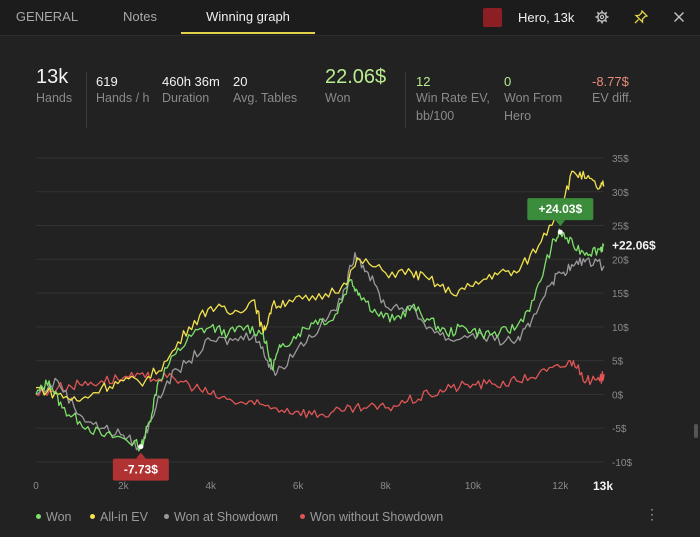 This screenshot has width=700, height=537. Describe the element at coordinates (620, 227) in the screenshot. I see `y-tick-label: 25$` at that location.